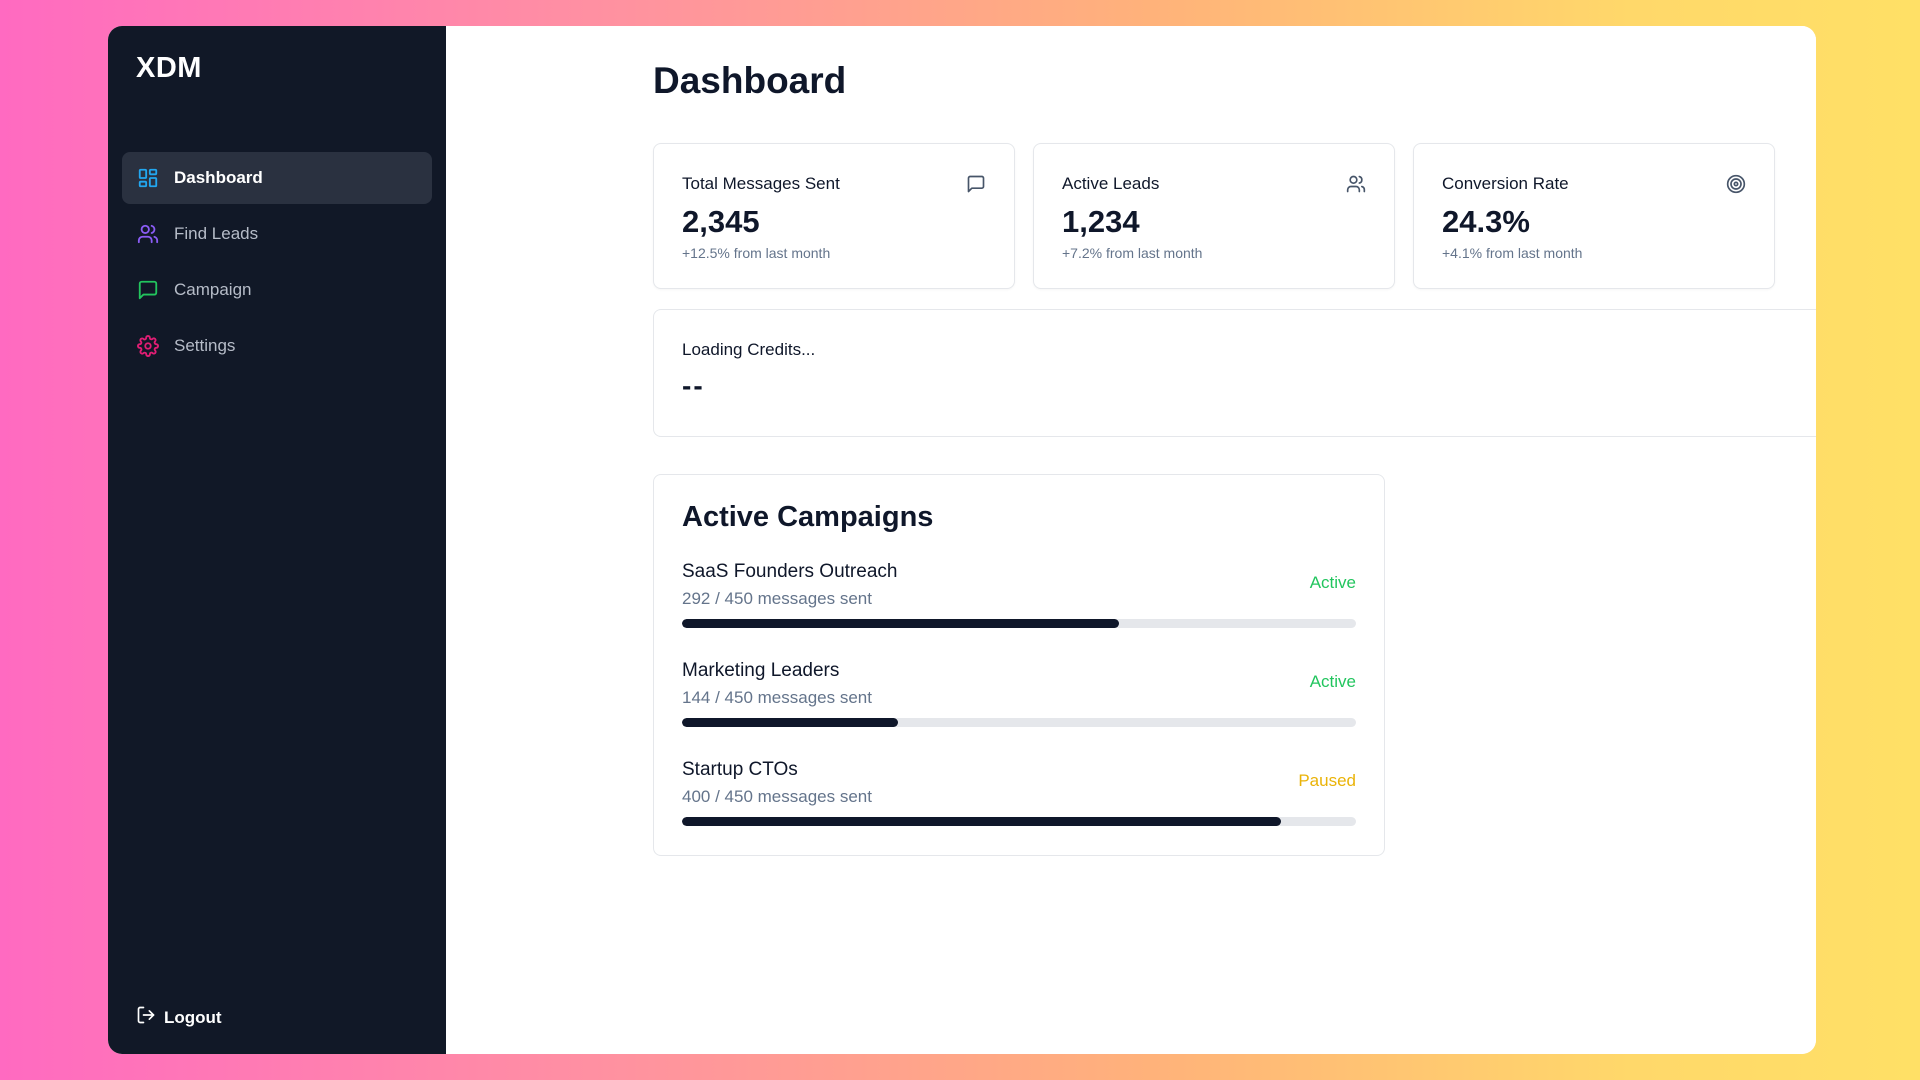 This screenshot has height=1080, width=1920. I want to click on target-icon, so click(1736, 184).